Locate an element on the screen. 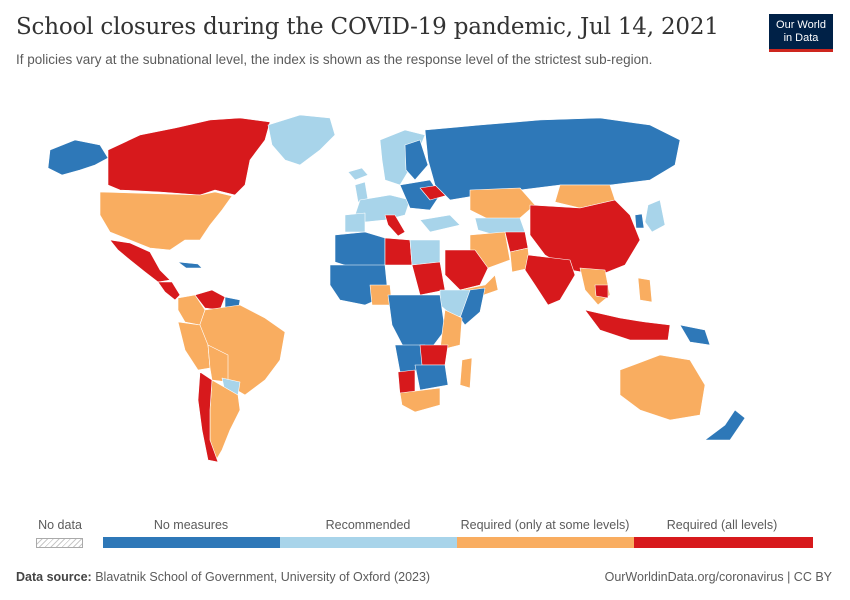 This screenshot has width=850, height=600. country-morocco-algeria is located at coordinates (360, 251).